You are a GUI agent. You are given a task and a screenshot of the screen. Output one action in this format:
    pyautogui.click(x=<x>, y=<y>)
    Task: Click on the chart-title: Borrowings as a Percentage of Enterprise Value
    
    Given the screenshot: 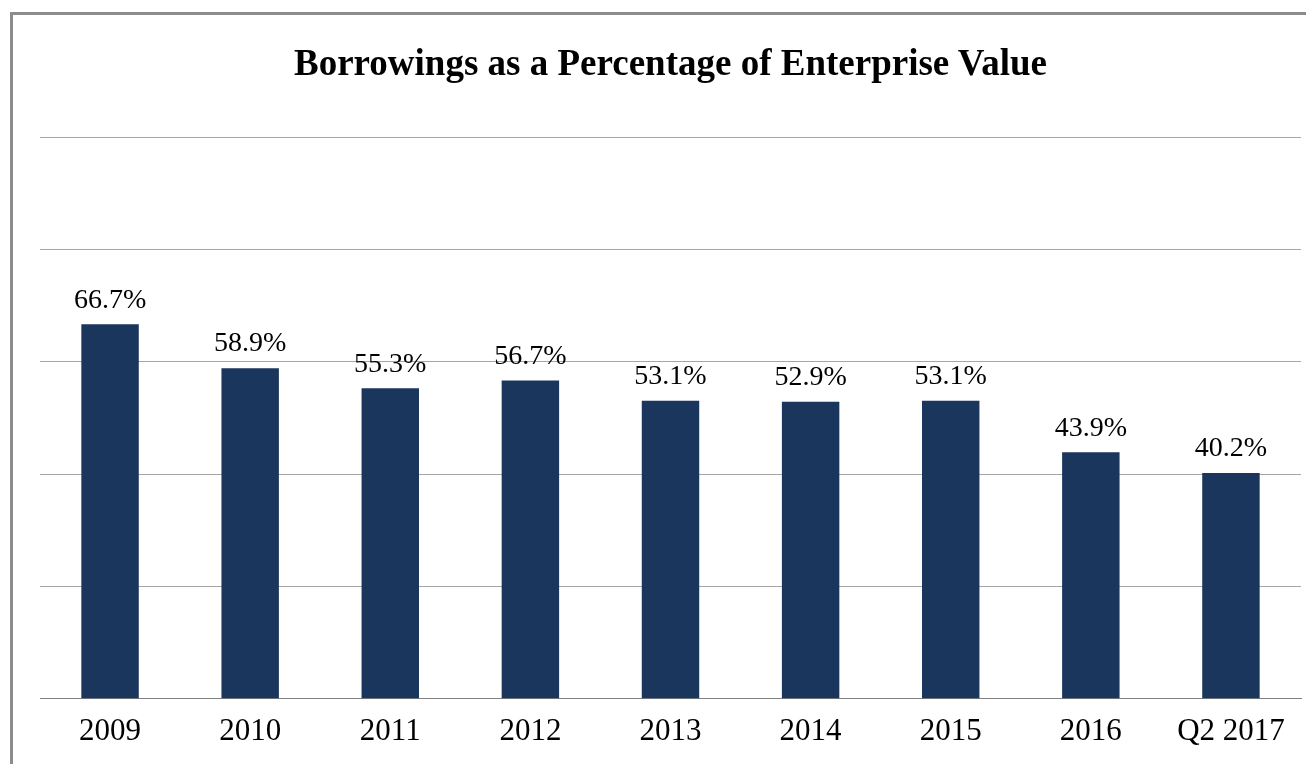 What is the action you would take?
    pyautogui.click(x=670, y=62)
    